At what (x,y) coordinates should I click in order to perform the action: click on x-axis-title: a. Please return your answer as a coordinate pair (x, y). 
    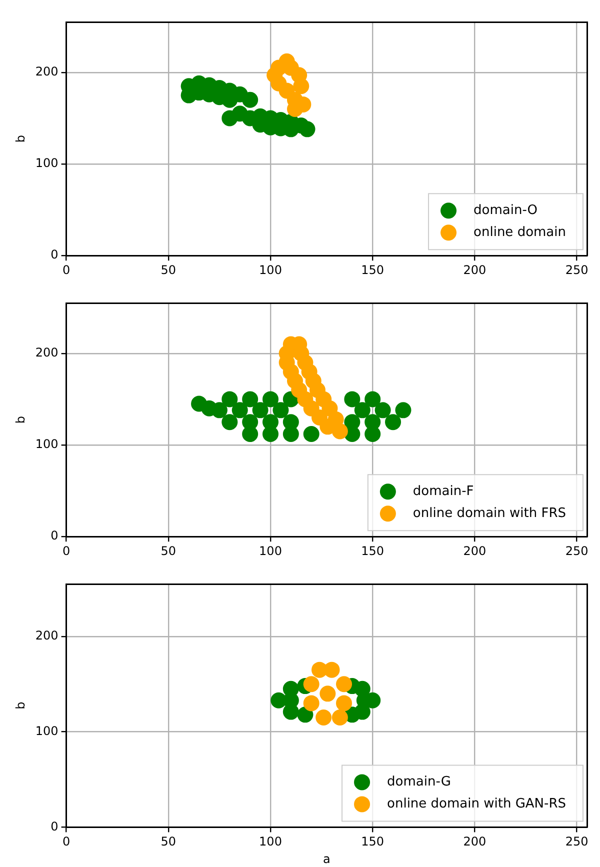
    Looking at the image, I should click on (326, 859).